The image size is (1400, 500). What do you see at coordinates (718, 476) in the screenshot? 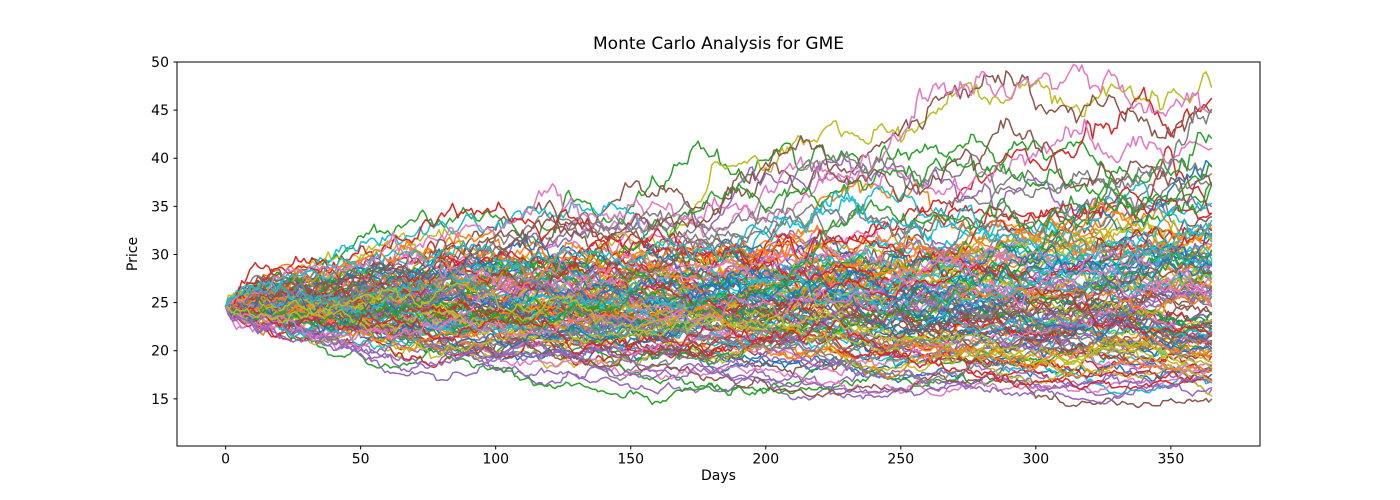
I see `x-axis-label: Days` at bounding box center [718, 476].